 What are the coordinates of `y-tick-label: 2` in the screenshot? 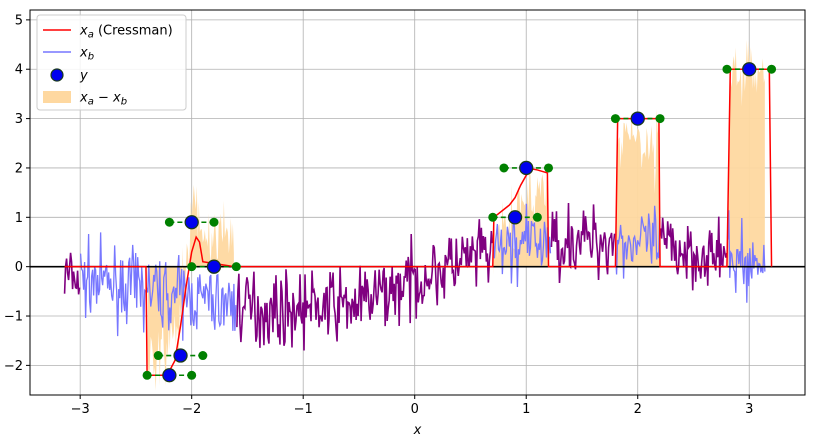 It's located at (19, 168).